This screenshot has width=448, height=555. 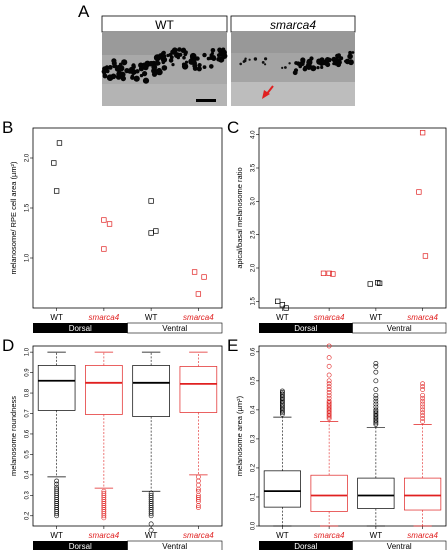 I want to click on y-tick-label: 2.5, so click(x=254, y=234).